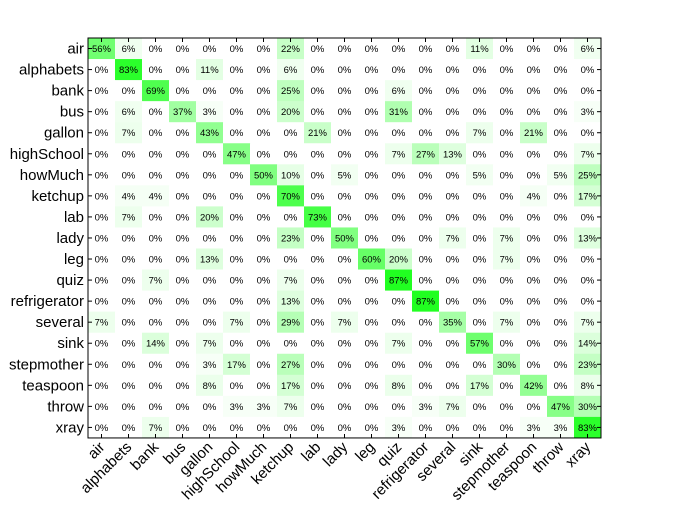 This screenshot has height=525, width=675. What do you see at coordinates (507, 365) in the screenshot?
I see `cell-value-label: 30%` at bounding box center [507, 365].